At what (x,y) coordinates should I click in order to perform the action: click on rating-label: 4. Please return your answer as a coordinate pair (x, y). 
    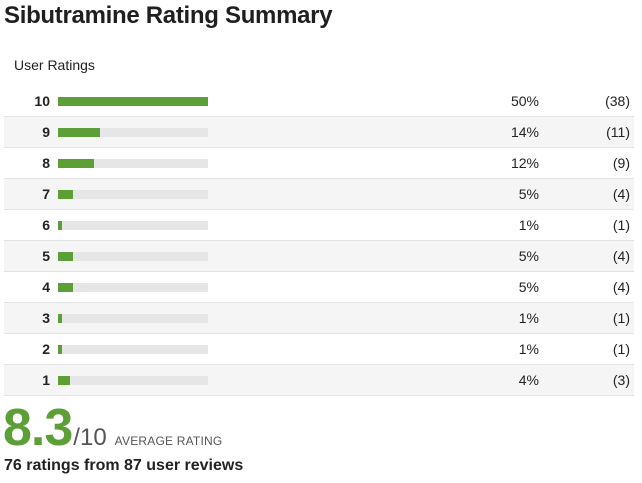
    Looking at the image, I should click on (46, 287).